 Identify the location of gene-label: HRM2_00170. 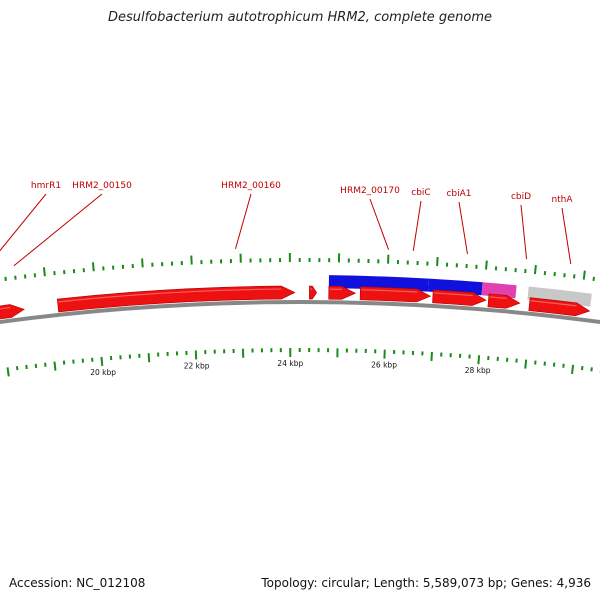
(370, 191).